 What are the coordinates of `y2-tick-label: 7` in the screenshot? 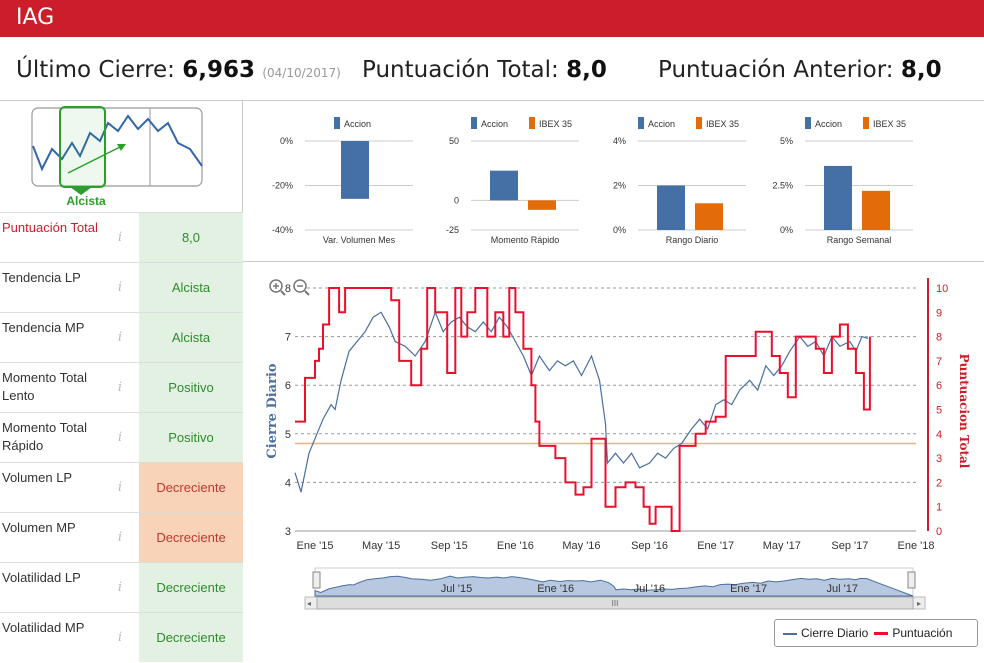 It's located at (939, 362).